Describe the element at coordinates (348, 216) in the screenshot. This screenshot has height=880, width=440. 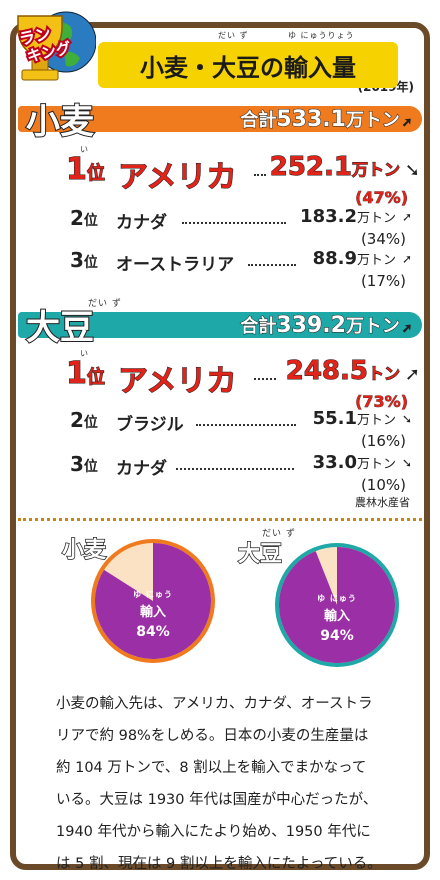
I see `rank-value: 183.2万トン` at that location.